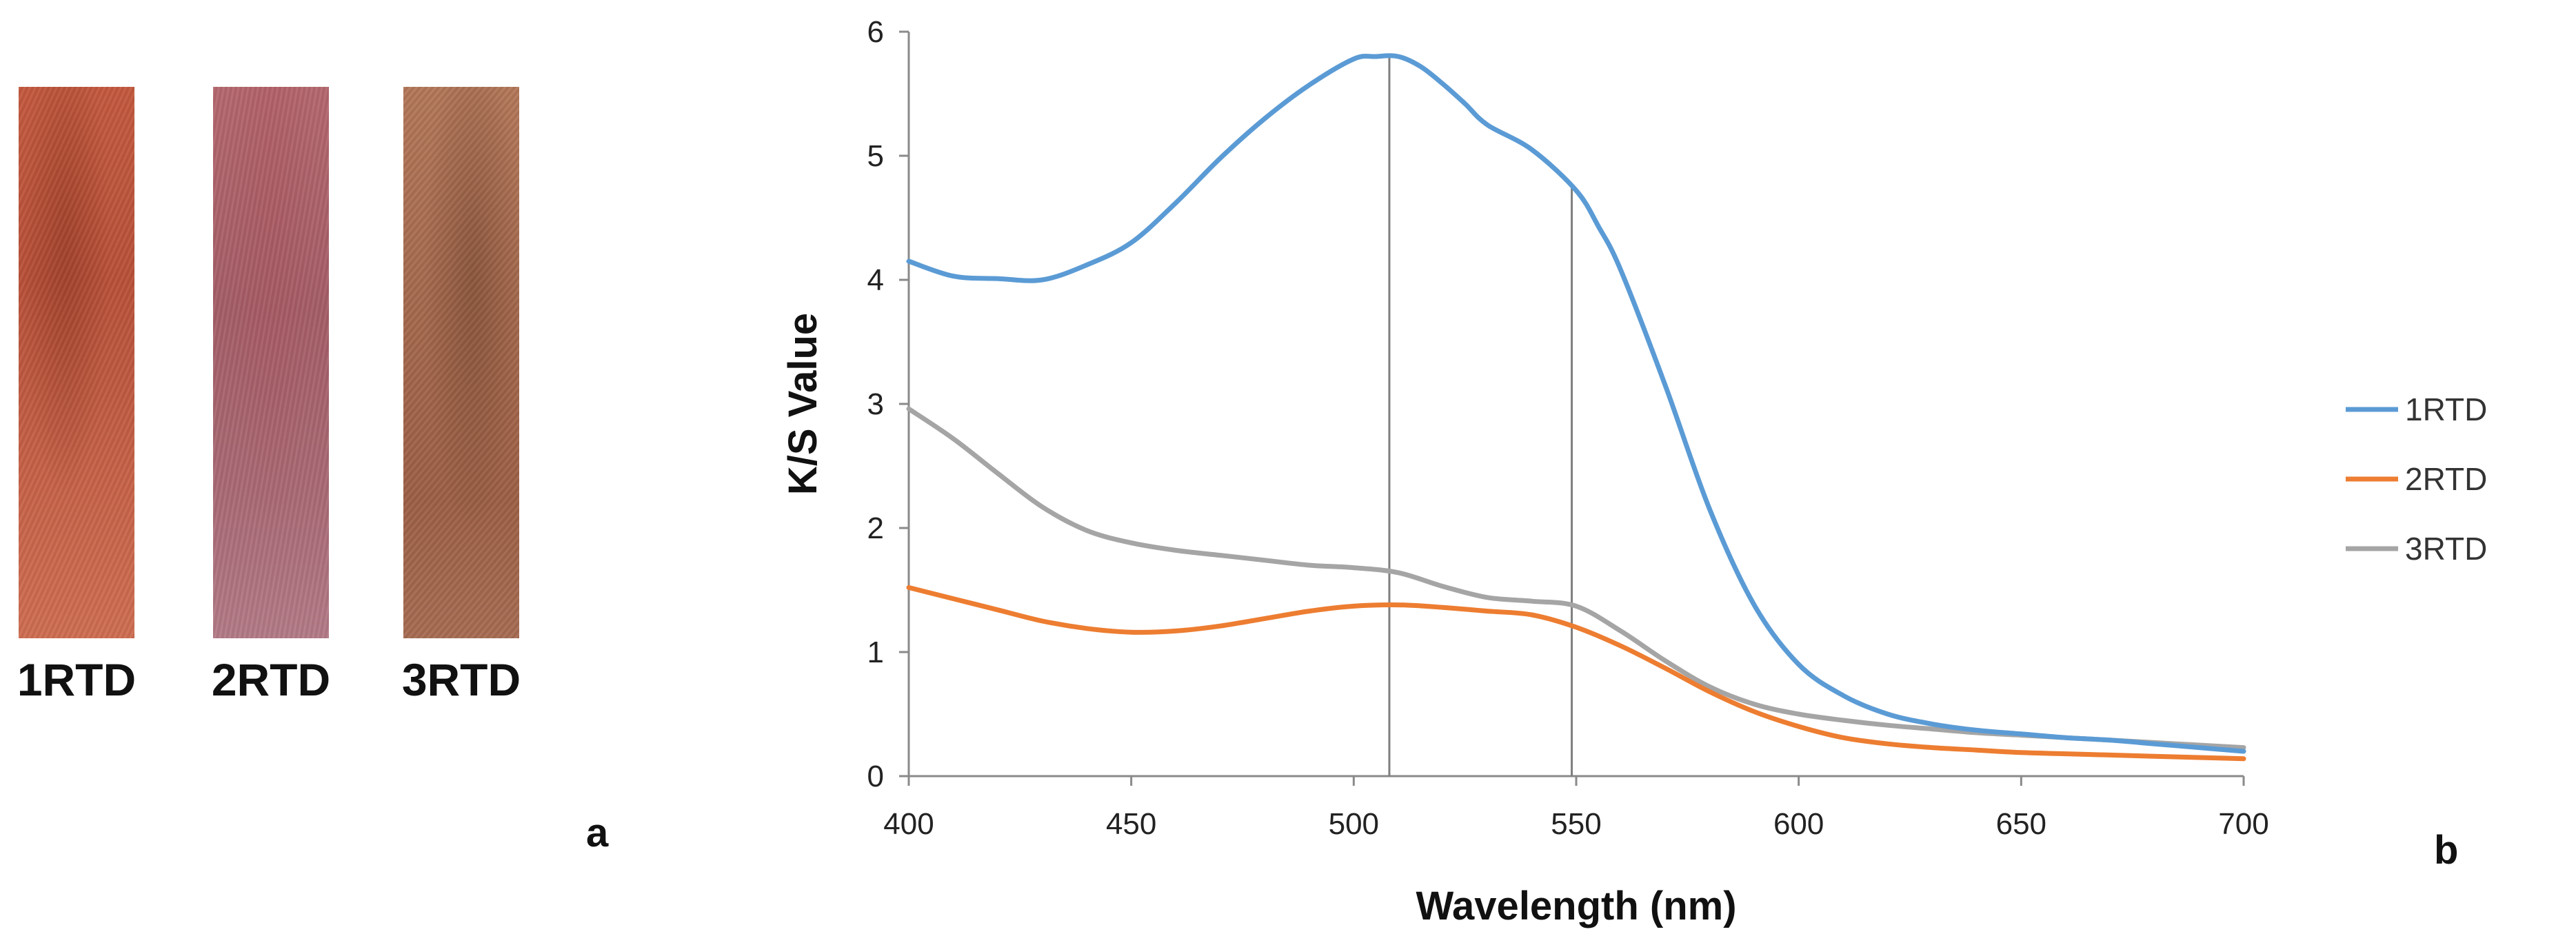 The height and width of the screenshot is (945, 2576). What do you see at coordinates (76, 363) in the screenshot?
I see `fabric-swatch-1rtd` at bounding box center [76, 363].